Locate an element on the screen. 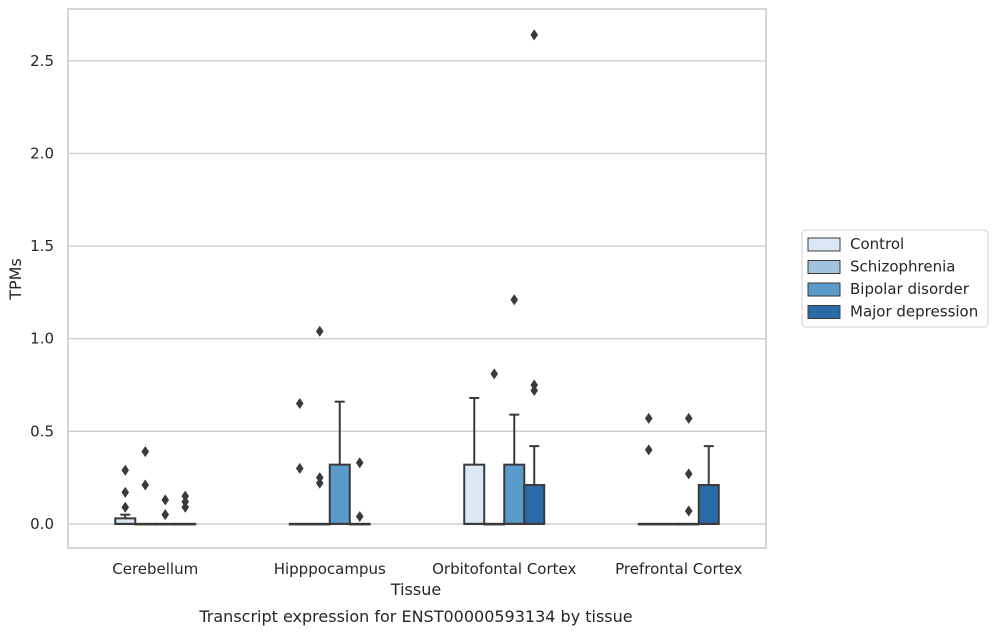 The height and width of the screenshot is (634, 997). x-tick-label: Hipppocampus is located at coordinates (330, 569).